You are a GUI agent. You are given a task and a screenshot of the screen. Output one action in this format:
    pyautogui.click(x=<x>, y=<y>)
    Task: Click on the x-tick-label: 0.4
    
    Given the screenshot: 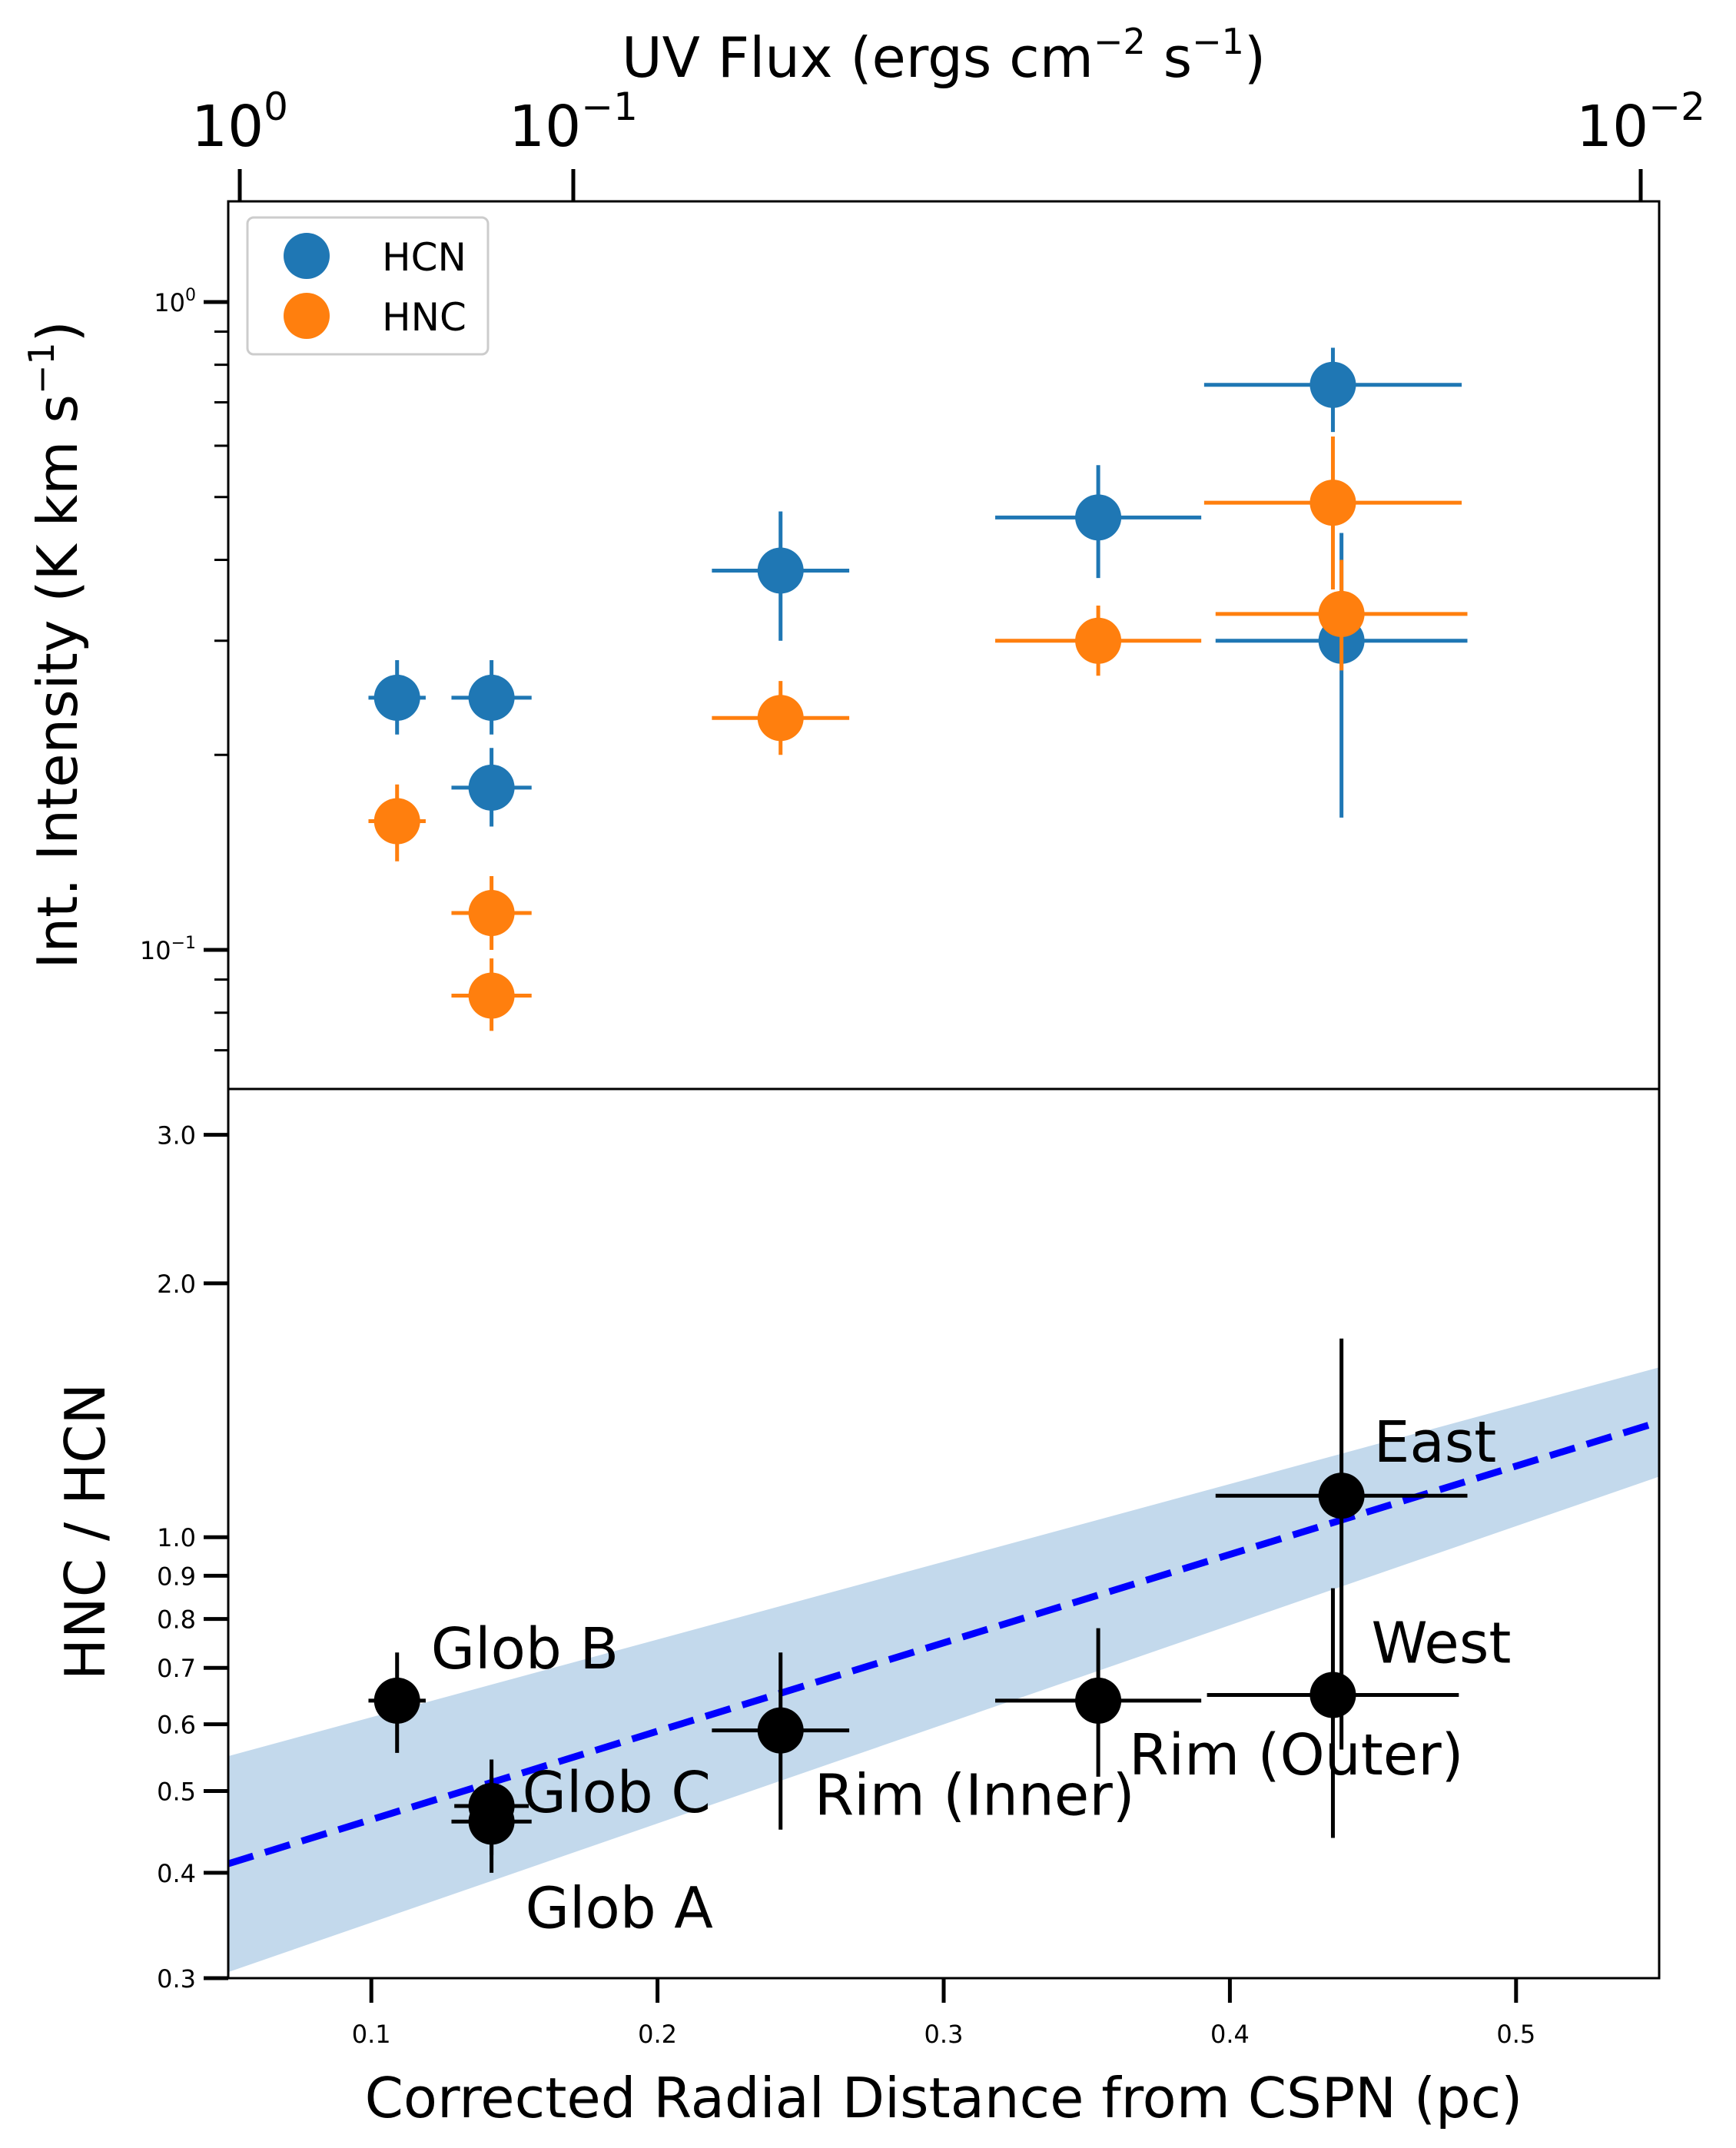 What is the action you would take?
    pyautogui.click(x=1230, y=2034)
    